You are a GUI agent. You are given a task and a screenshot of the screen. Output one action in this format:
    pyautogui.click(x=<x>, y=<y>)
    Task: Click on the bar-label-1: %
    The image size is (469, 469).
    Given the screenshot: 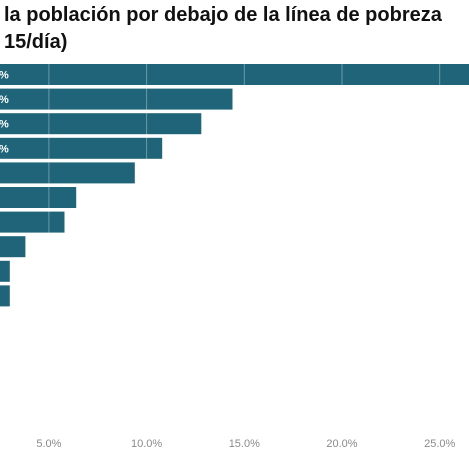 What is the action you would take?
    pyautogui.click(x=4, y=76)
    